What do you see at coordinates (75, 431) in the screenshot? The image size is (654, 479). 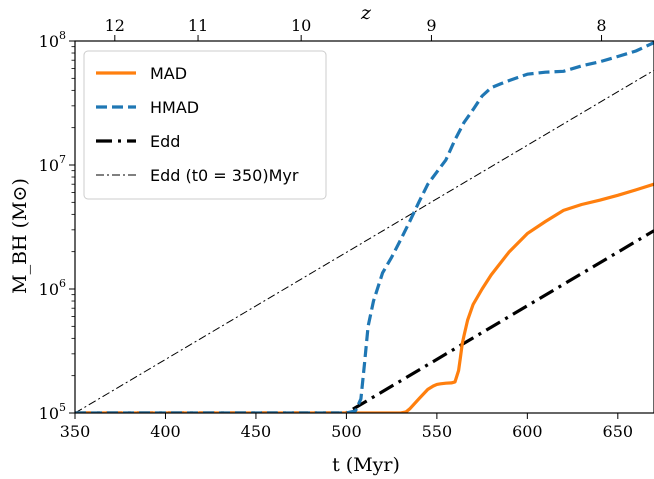 I see `x-tick-label: 350` at bounding box center [75, 431].